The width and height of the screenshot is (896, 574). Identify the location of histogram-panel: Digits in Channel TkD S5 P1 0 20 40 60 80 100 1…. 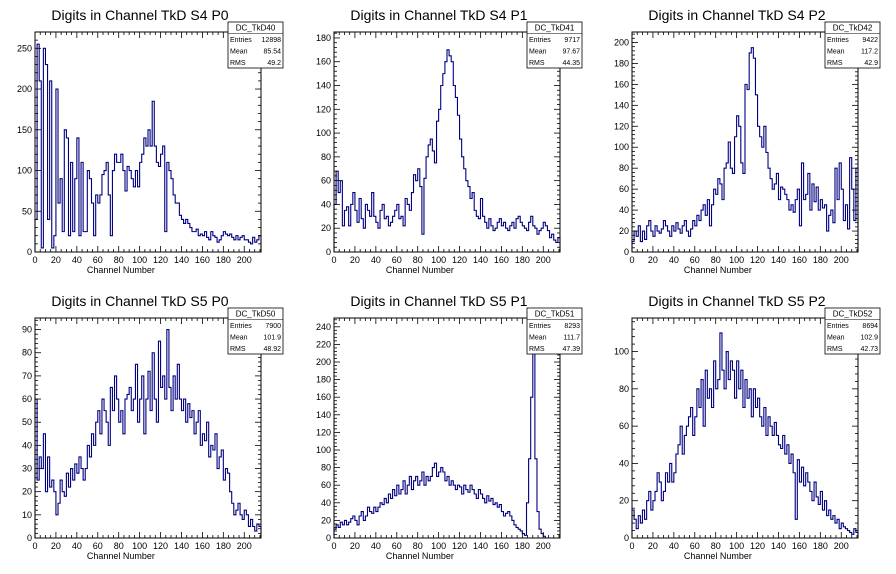
(449, 427).